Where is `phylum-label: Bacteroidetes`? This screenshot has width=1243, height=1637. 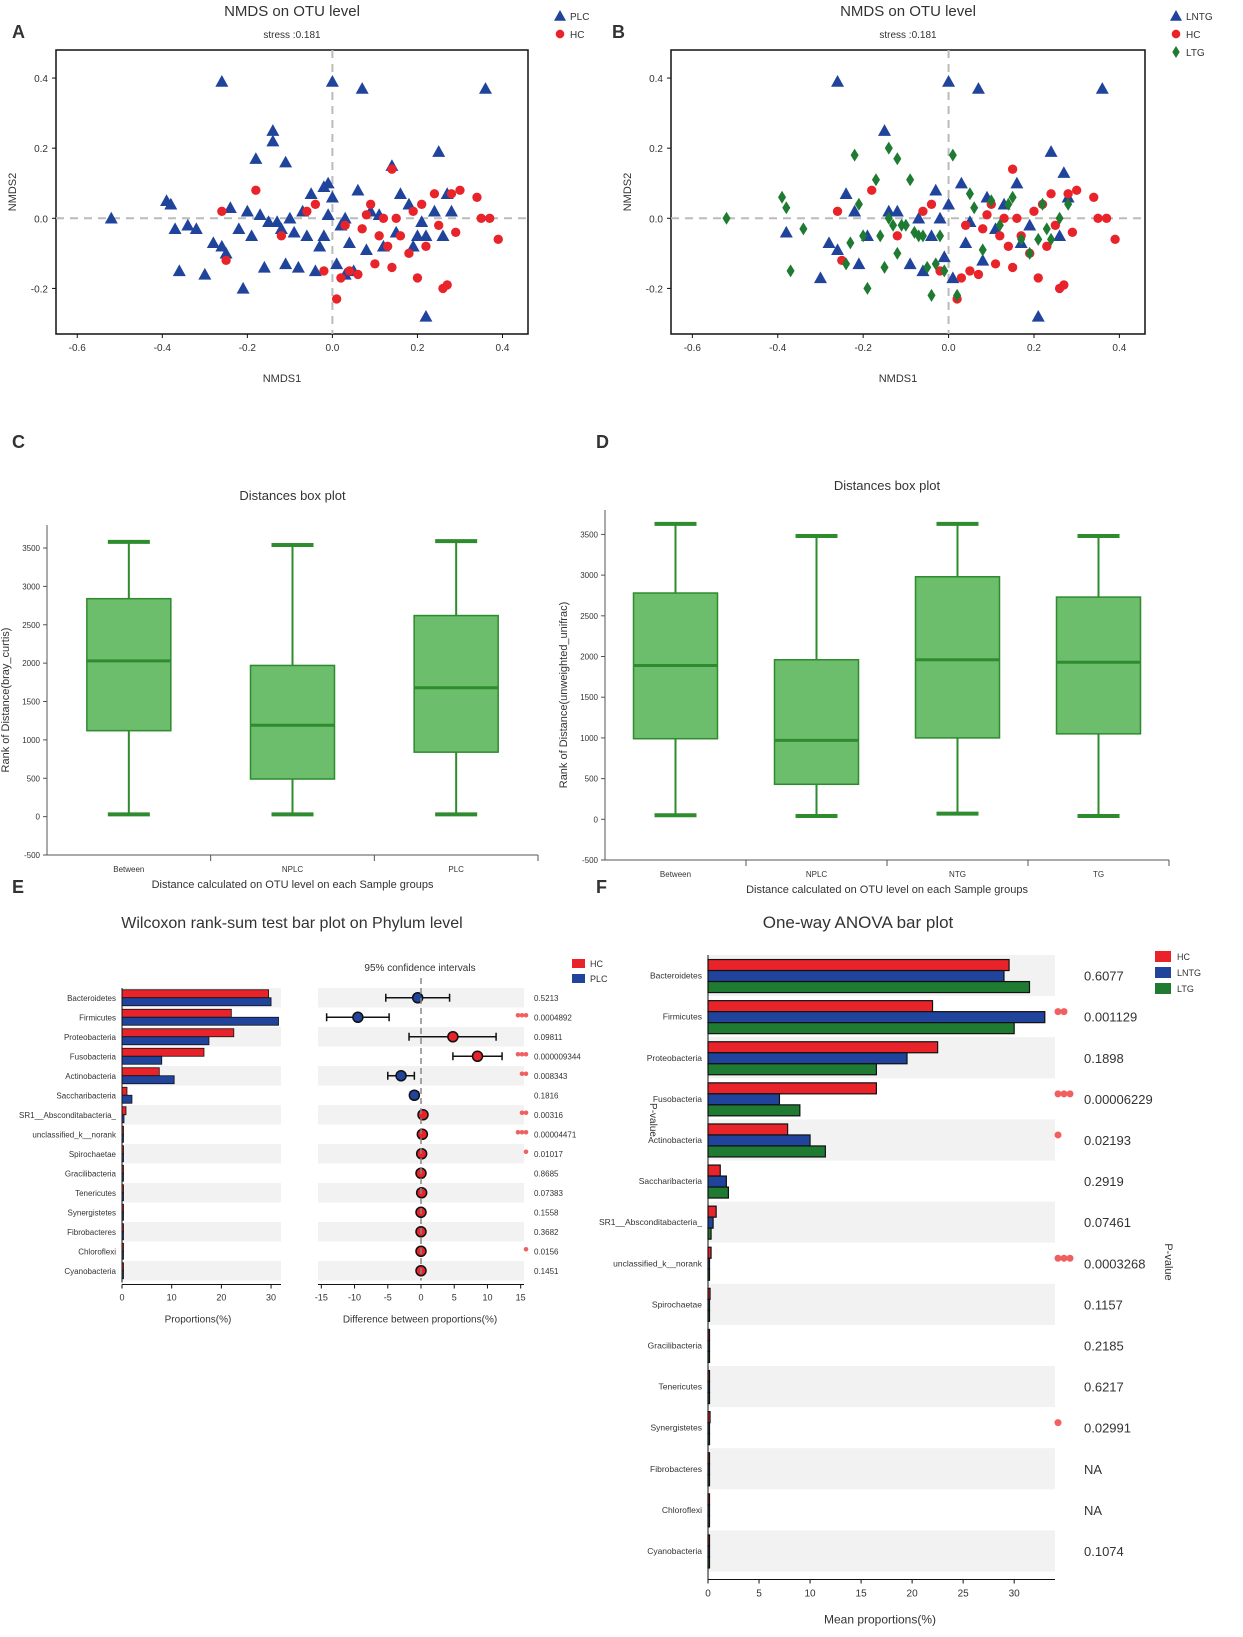
phylum-label: Bacteroidetes is located at coordinates (91, 998).